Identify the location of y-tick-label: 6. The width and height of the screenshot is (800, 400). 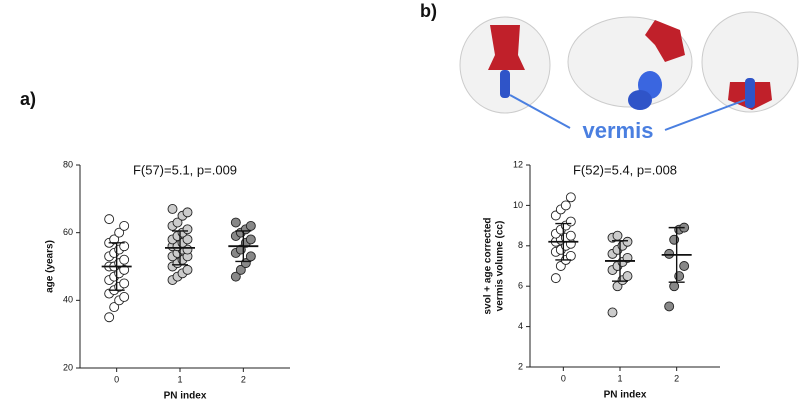
(520, 286).